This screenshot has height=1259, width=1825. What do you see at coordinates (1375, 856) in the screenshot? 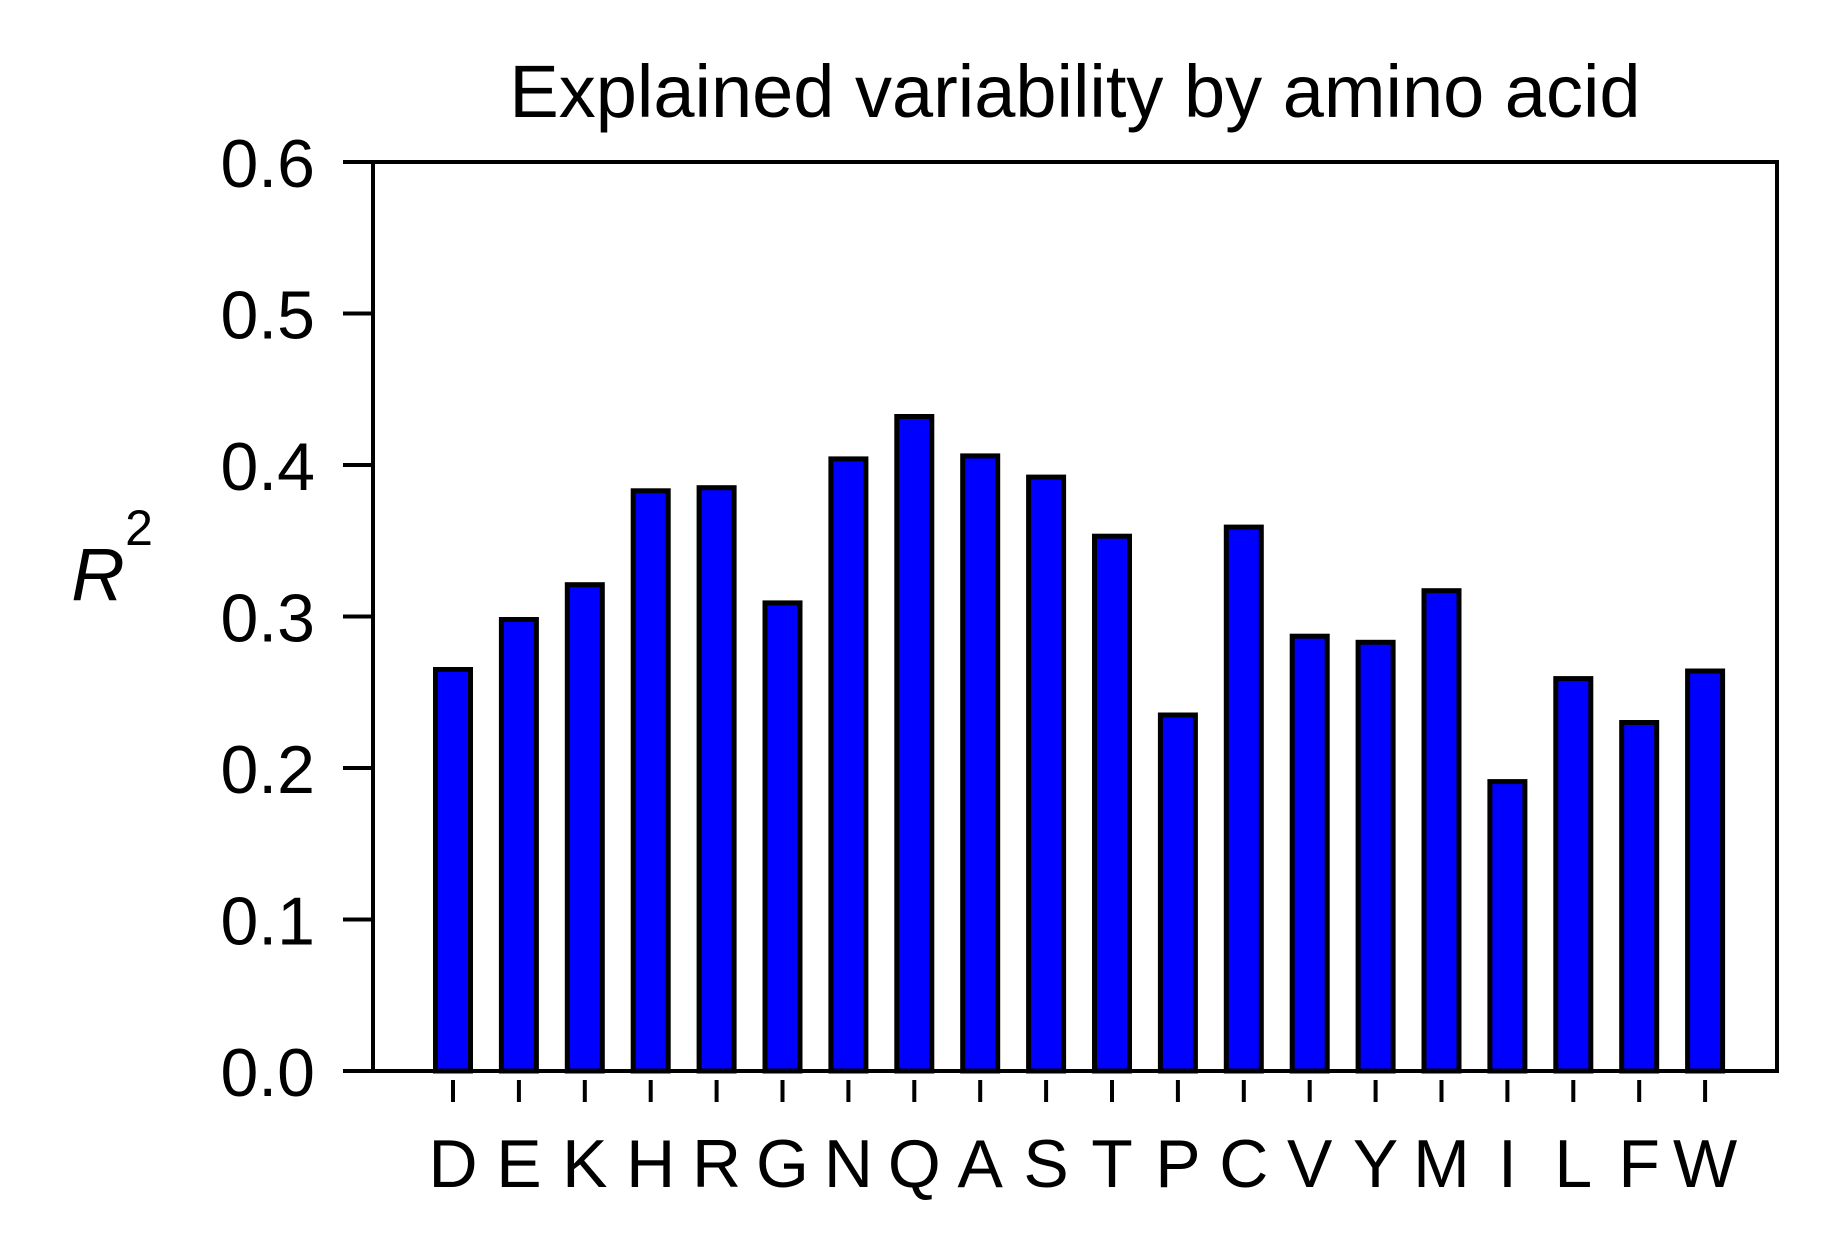
I see `bar-Y` at bounding box center [1375, 856].